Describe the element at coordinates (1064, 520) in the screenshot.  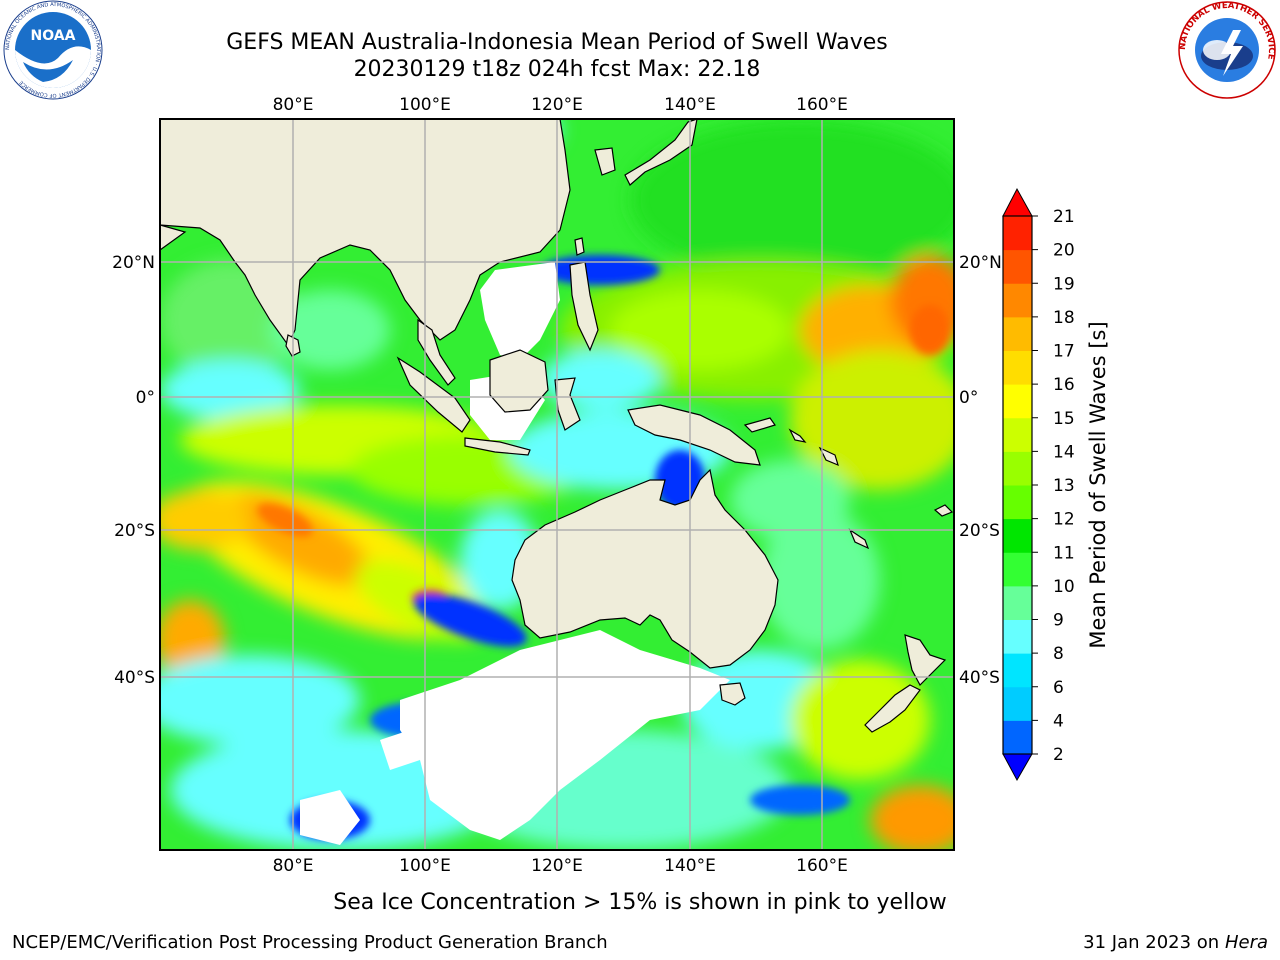
I see `colorbar-tick-label: 12` at that location.